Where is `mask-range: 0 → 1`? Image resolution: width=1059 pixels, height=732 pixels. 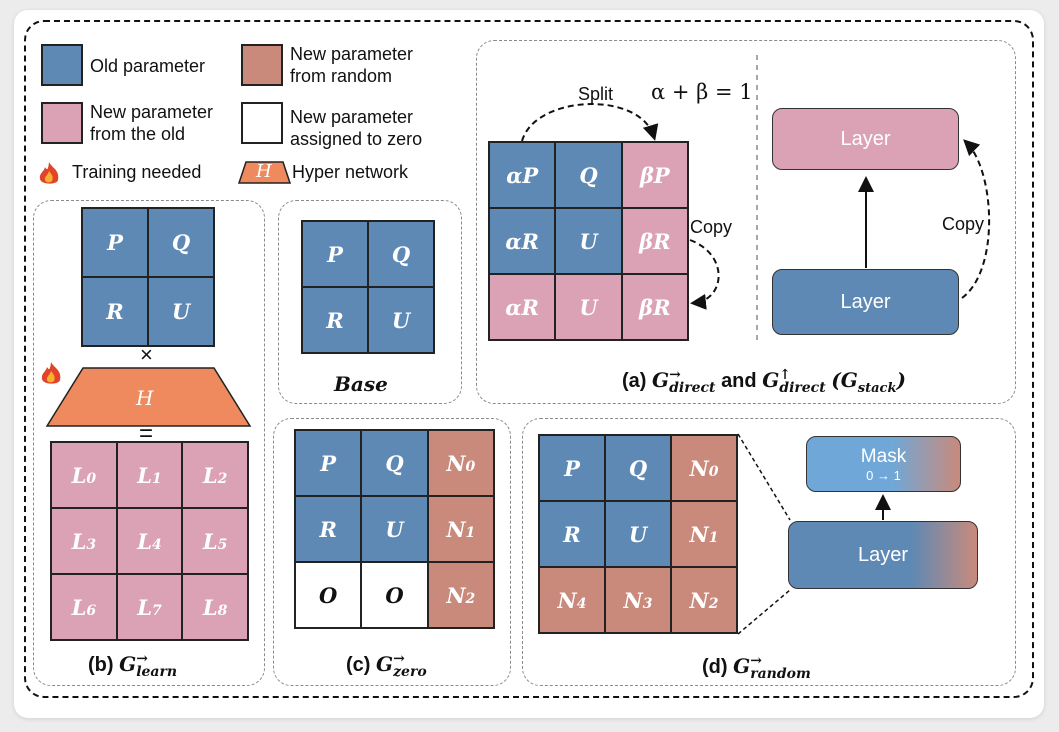
mask-range: 0 → 1 is located at coordinates (883, 475).